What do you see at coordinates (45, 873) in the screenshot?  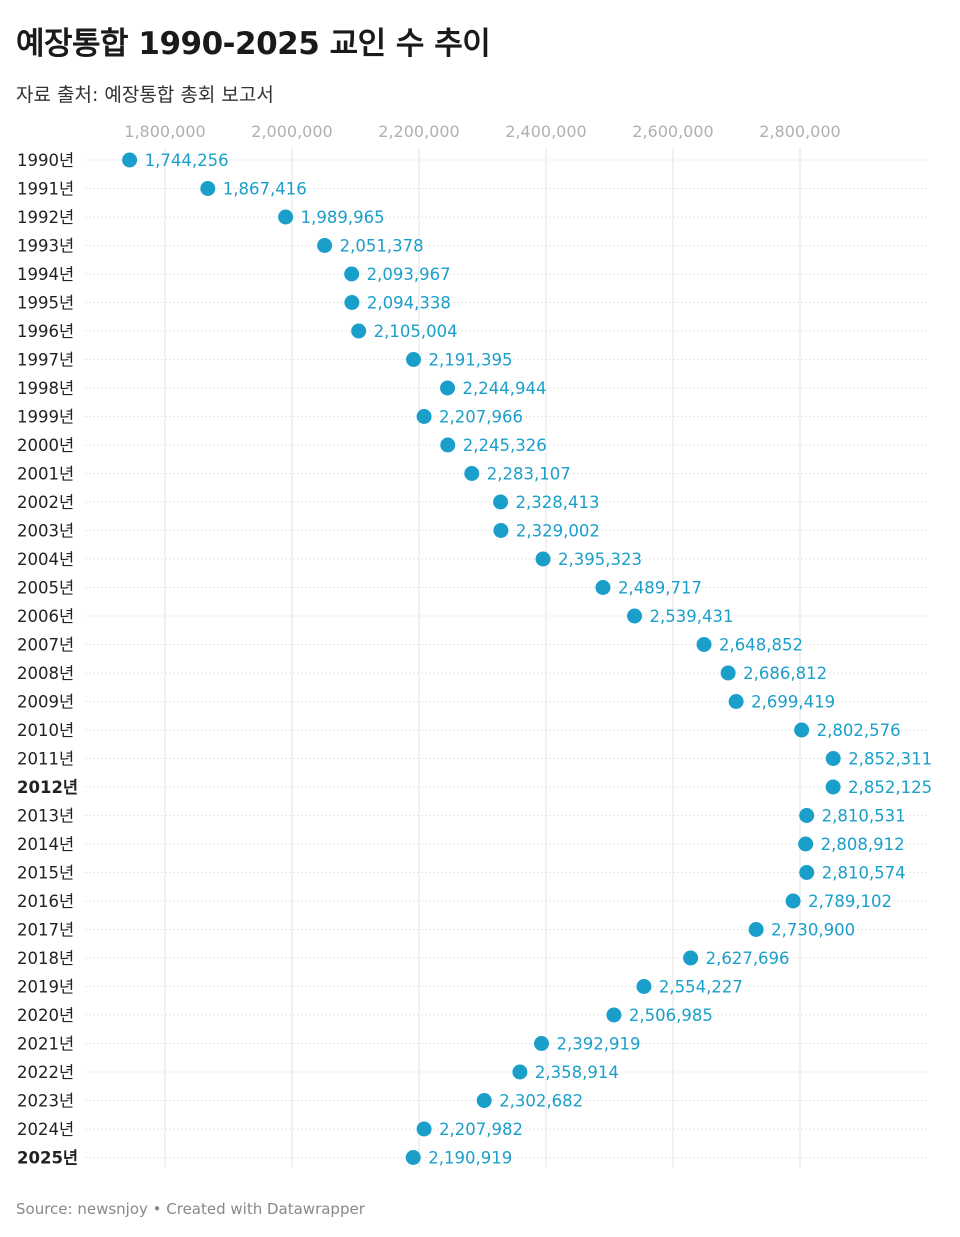 I see `row-label: 2015년` at bounding box center [45, 873].